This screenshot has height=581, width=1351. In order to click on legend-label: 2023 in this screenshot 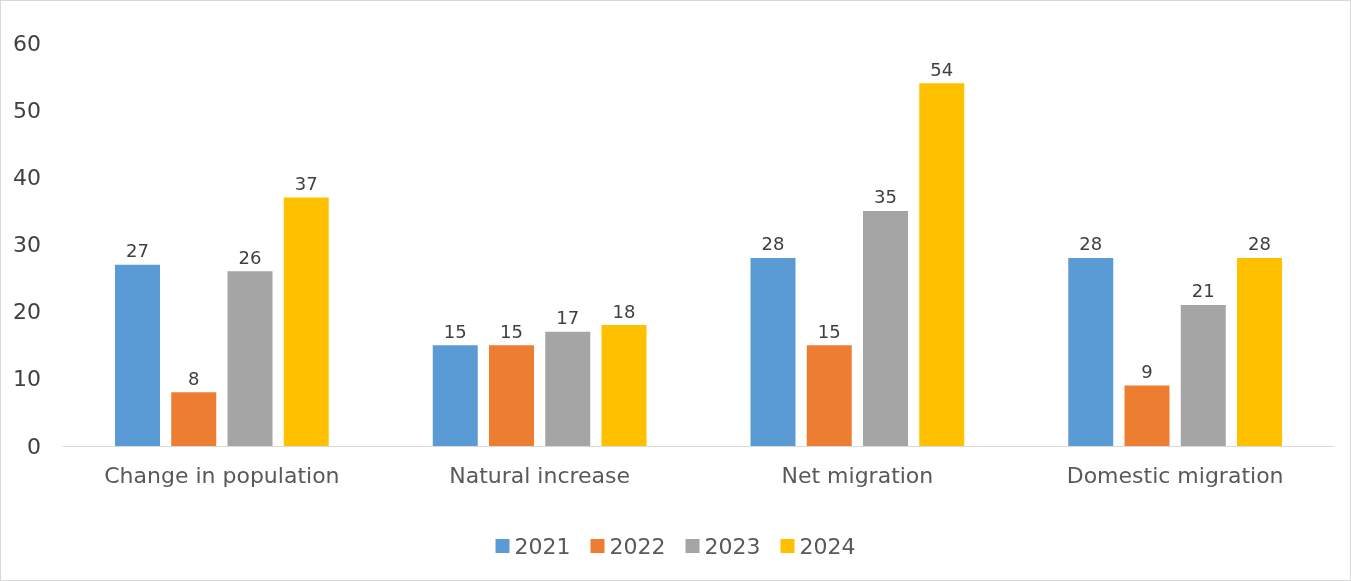, I will do `click(732, 546)`.